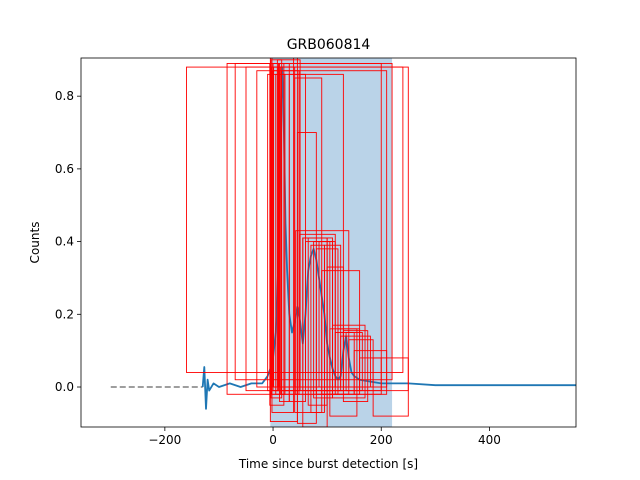 This screenshot has height=480, width=640. Describe the element at coordinates (35, 243) in the screenshot. I see `y-axis-label: Counts` at that location.